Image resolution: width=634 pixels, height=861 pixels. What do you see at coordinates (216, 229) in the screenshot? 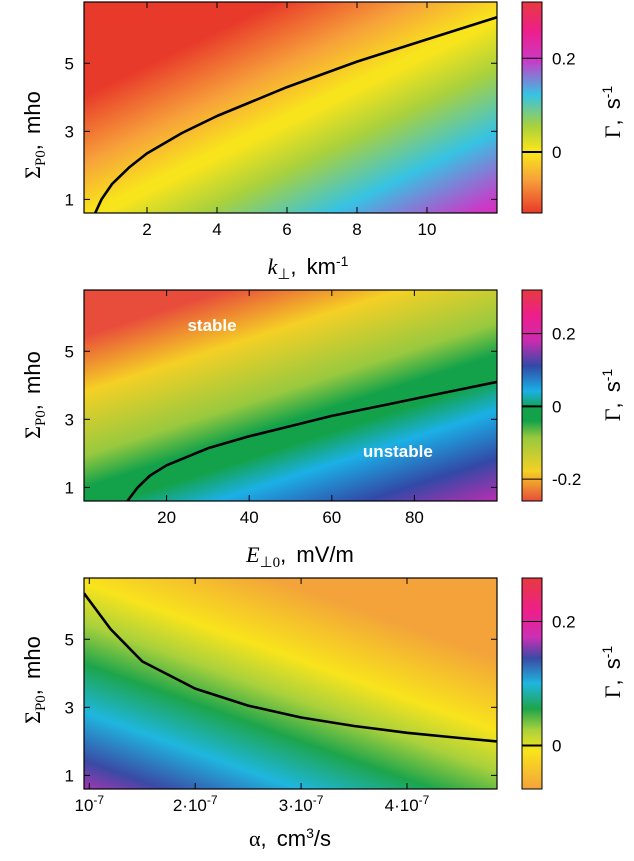
I see `x-tick-label: 4` at bounding box center [216, 229].